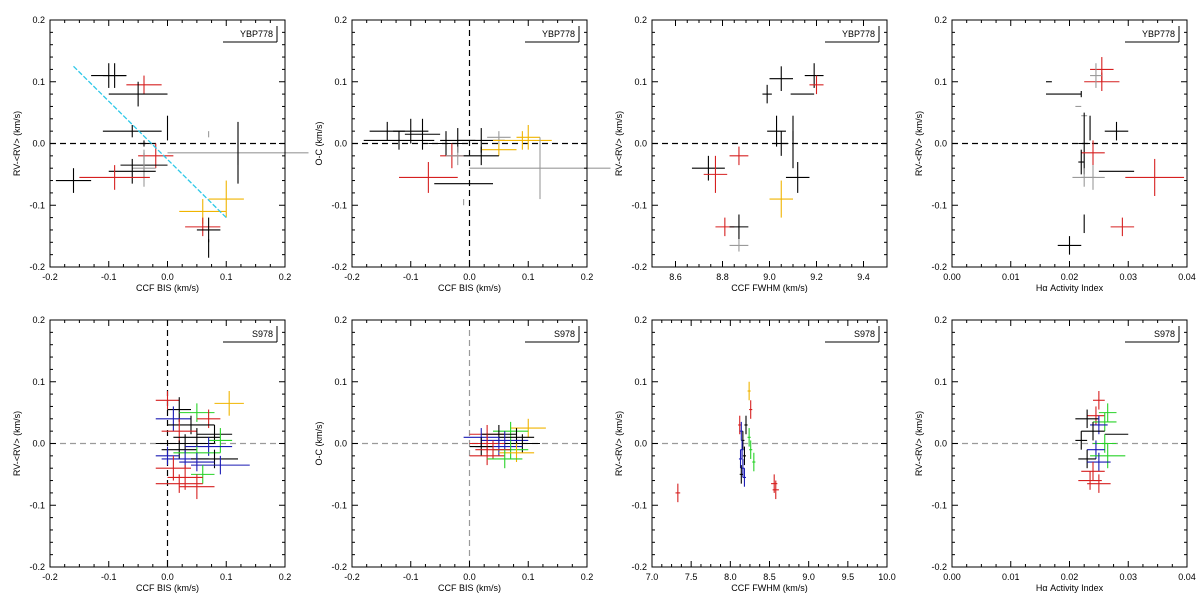 The image size is (1200, 603). I want to click on x-tick-label: 8.5, so click(769, 577).